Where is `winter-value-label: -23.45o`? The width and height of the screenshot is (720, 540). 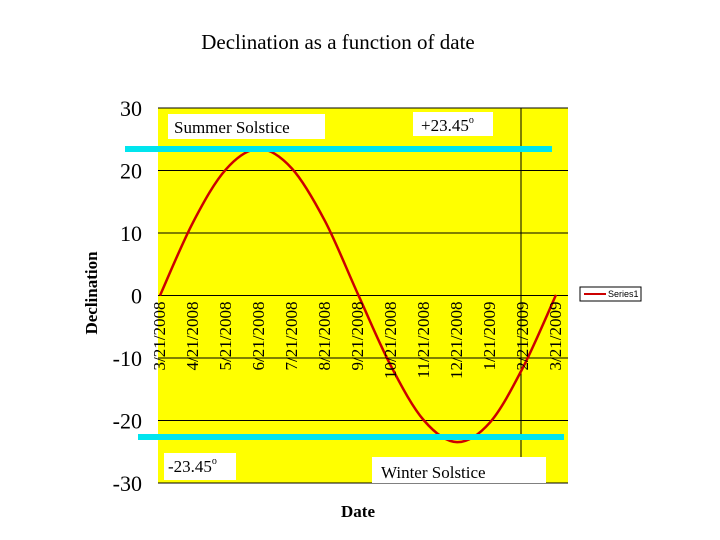
winter-value-label: -23.45o is located at coordinates (192, 466).